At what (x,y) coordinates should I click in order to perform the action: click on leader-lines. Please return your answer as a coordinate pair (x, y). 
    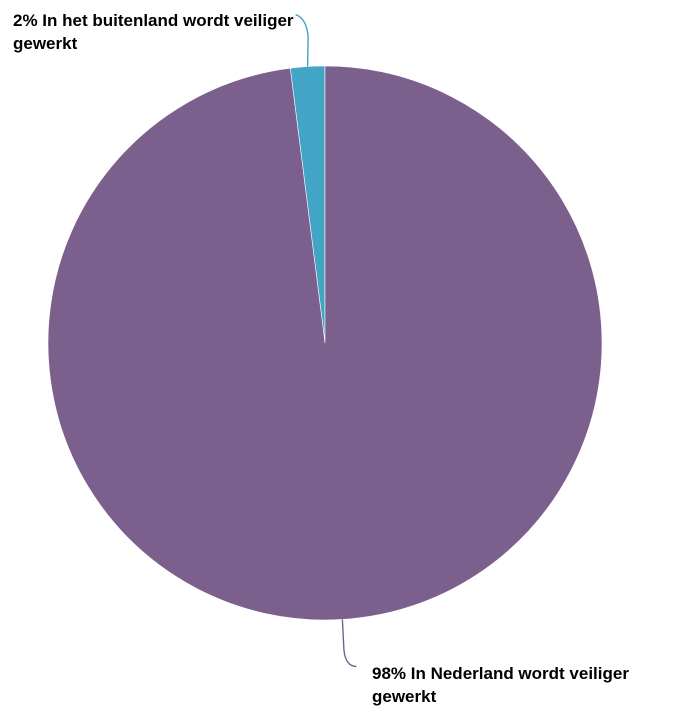
    Looking at the image, I should click on (326, 340).